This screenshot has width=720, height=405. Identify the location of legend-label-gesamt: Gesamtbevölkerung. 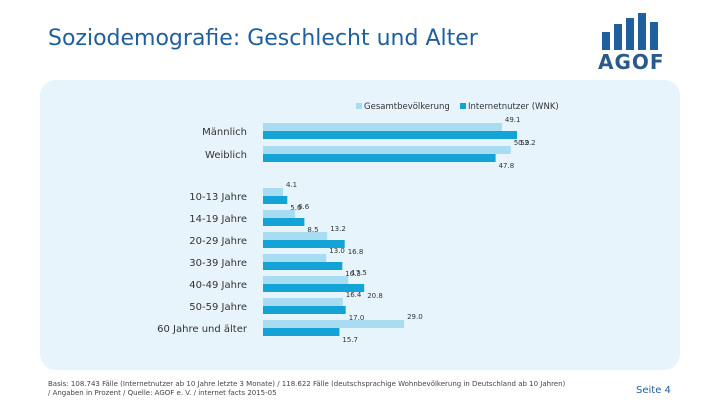
(407, 107).